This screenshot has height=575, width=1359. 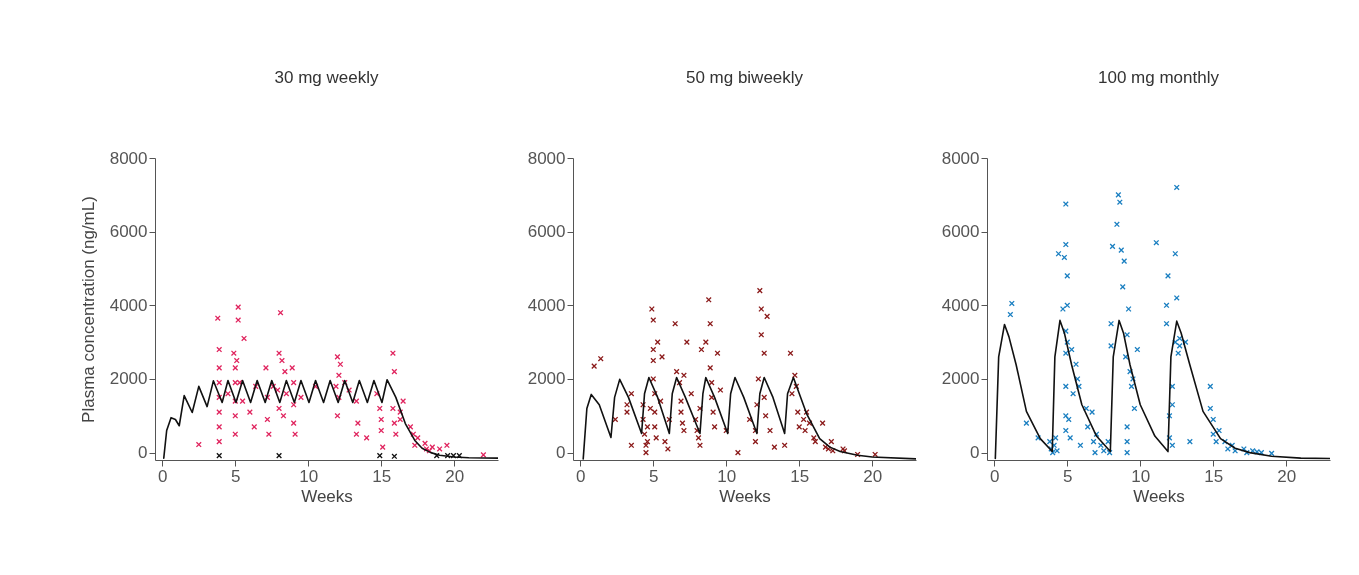 I want to click on y-axis-title: Plasma concentration (ng/mL), so click(x=88, y=309).